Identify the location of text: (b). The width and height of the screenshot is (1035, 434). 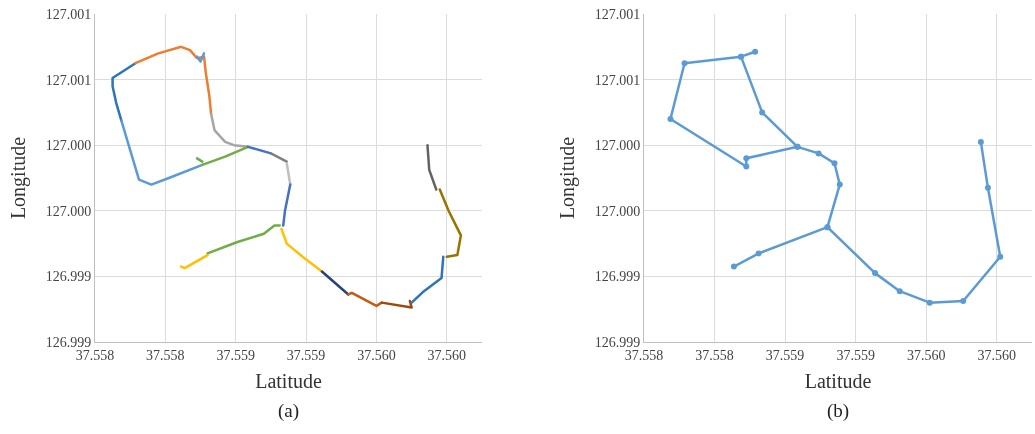
(838, 411).